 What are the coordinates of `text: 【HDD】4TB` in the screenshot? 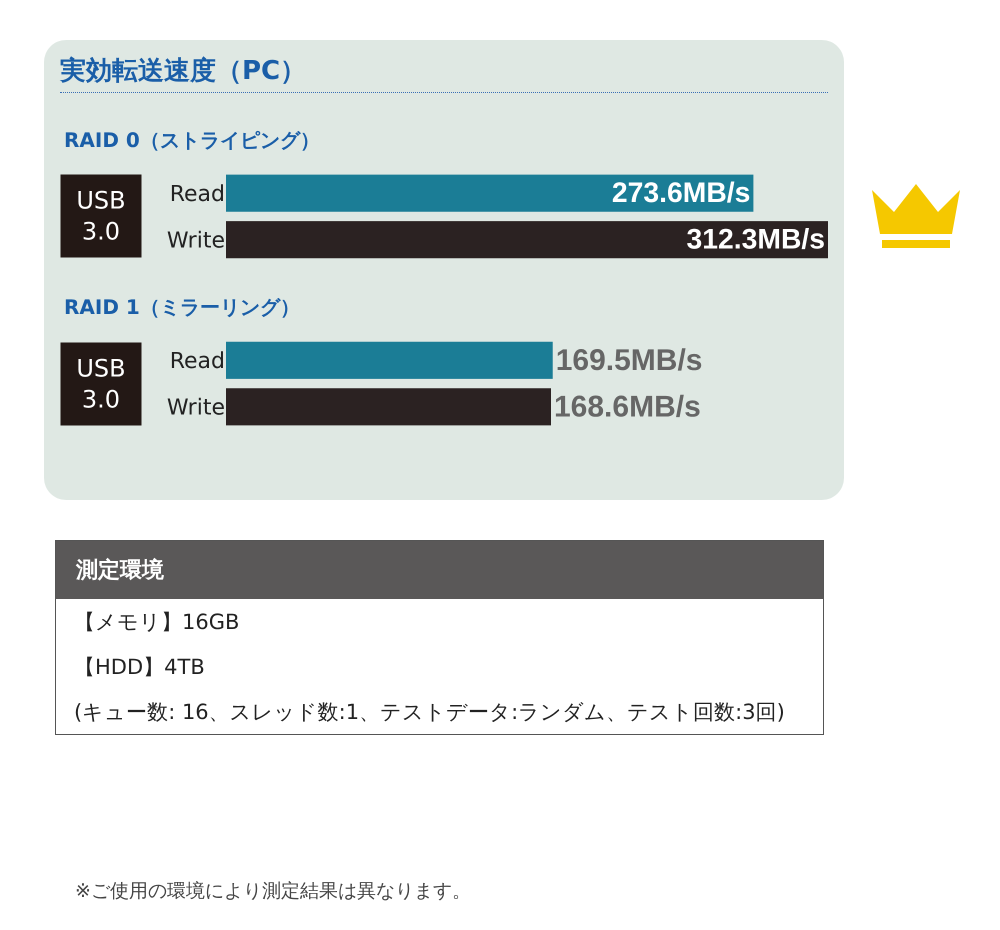 It's located at (139, 667).